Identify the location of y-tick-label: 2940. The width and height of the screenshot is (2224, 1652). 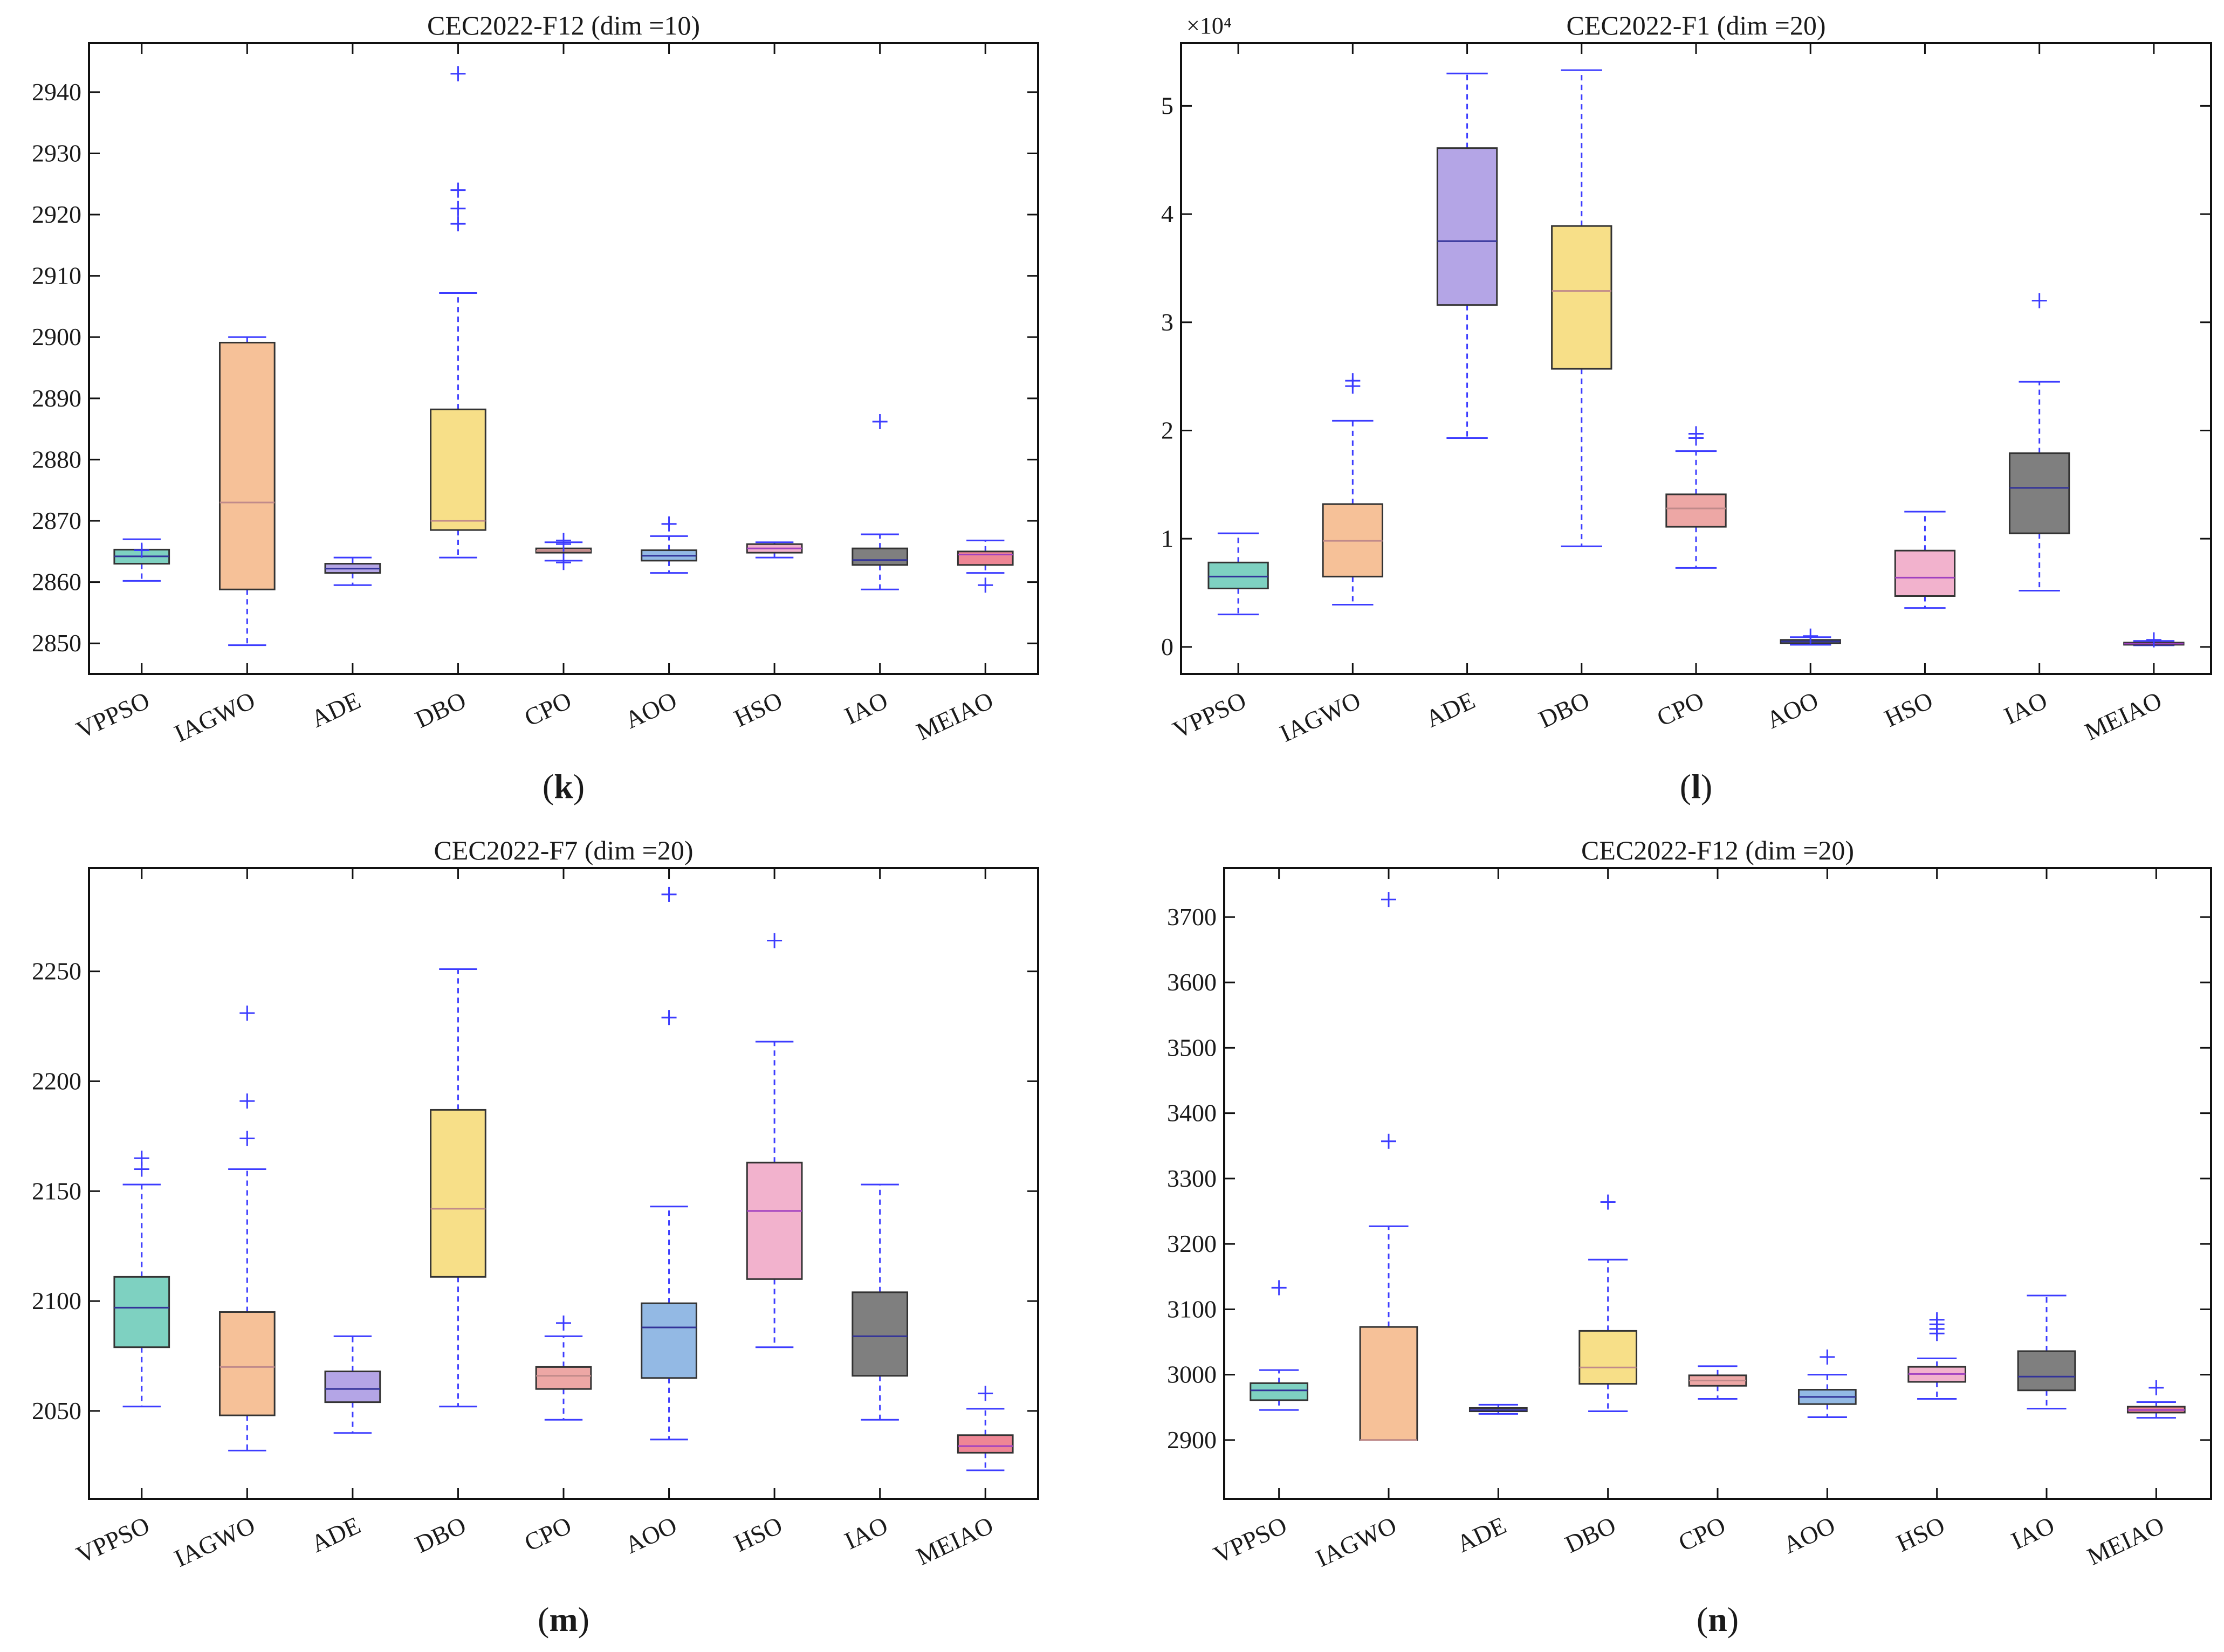
(56, 92).